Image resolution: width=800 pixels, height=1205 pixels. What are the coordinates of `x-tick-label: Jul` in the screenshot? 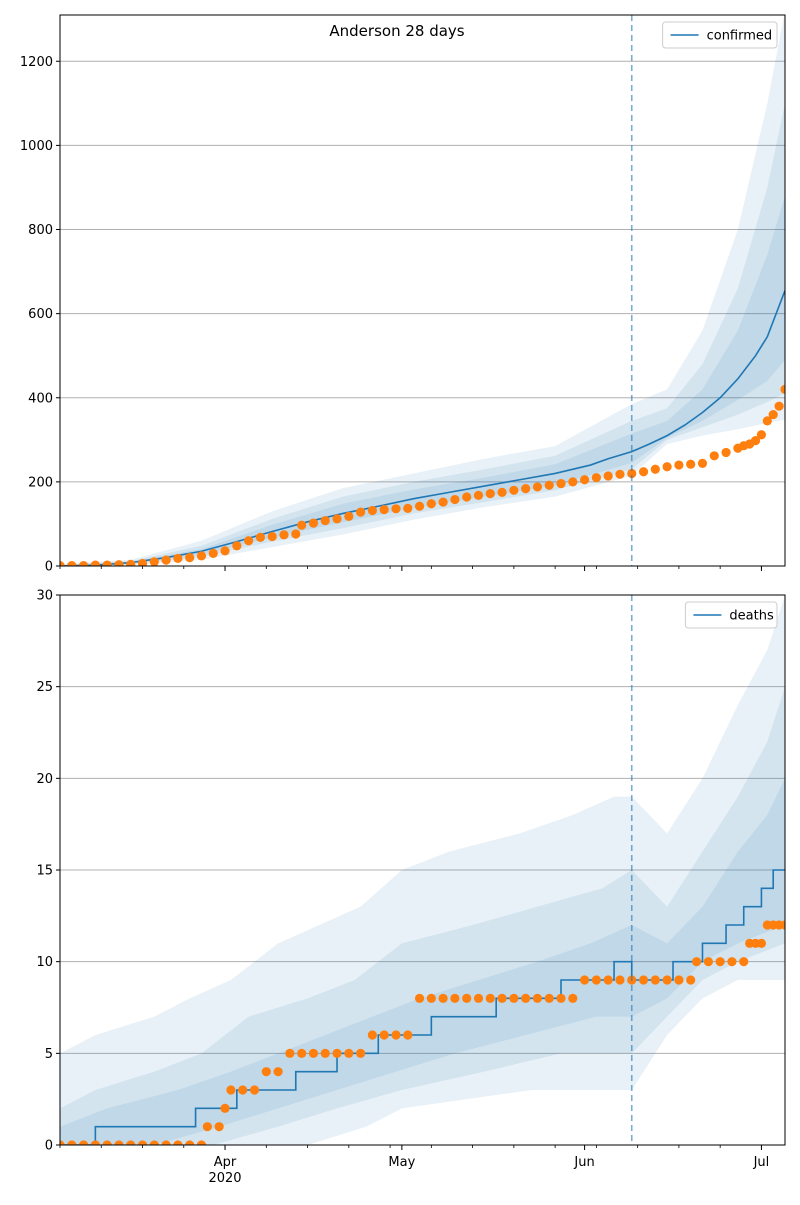 It's located at (761, 1162).